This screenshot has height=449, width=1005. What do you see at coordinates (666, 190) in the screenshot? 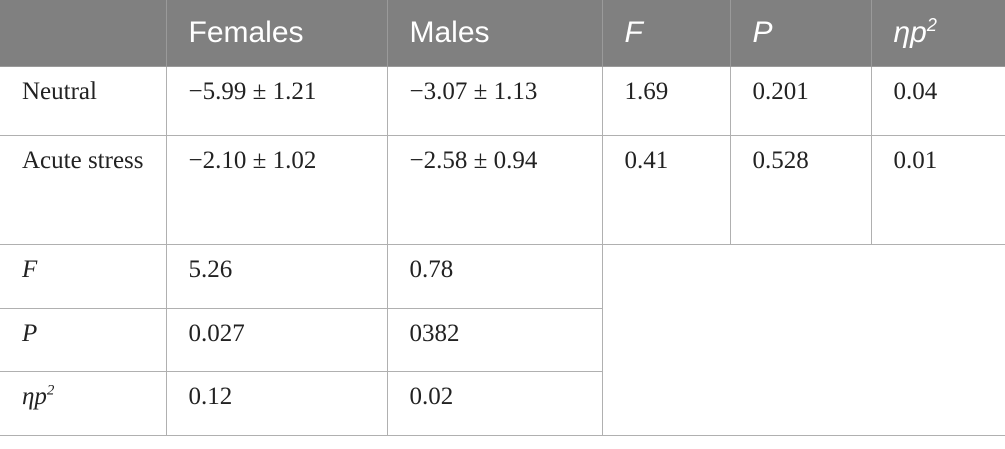
I see `cell-f: 0.41` at bounding box center [666, 190].